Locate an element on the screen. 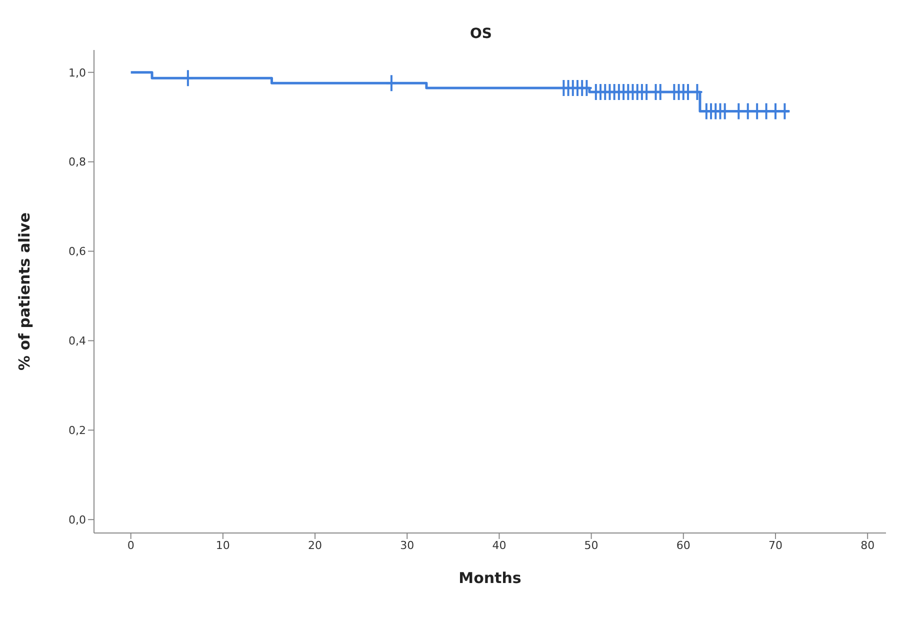 The image size is (906, 626). x-tick-label: 50 is located at coordinates (591, 545).